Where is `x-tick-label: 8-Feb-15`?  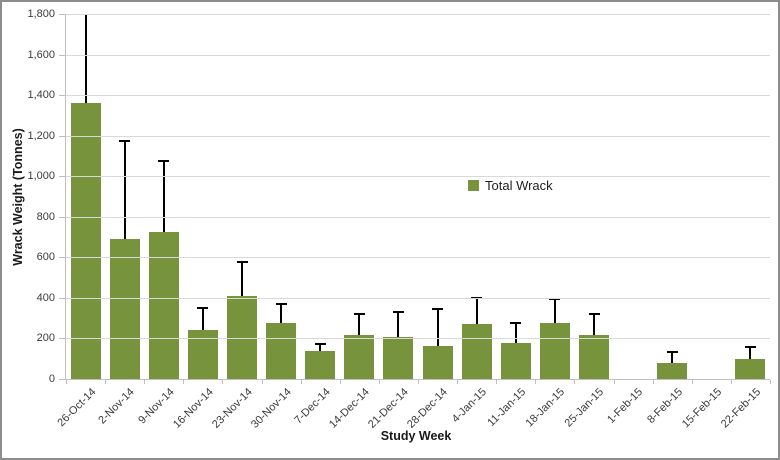
x-tick-label: 8-Feb-15 is located at coordinates (664, 406).